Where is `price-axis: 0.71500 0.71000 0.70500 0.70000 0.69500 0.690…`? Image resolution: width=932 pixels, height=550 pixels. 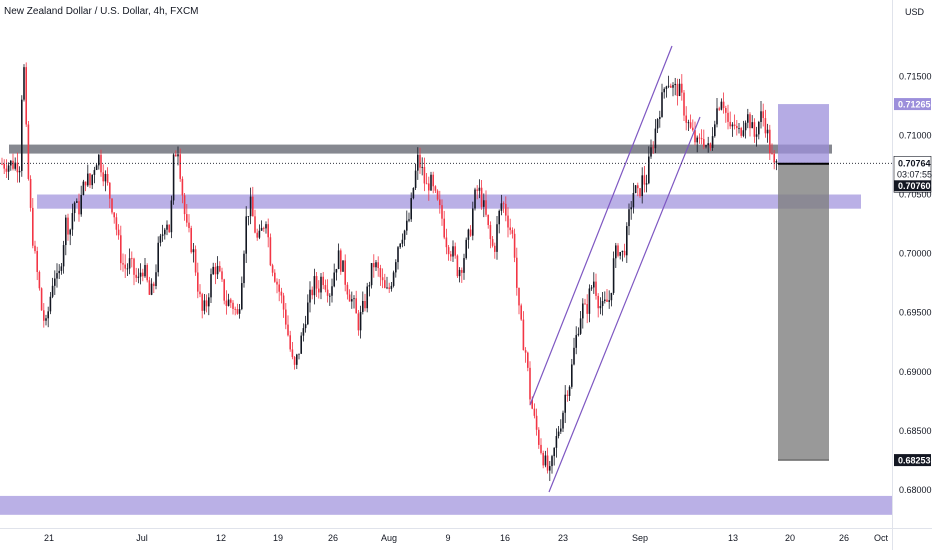 price-axis: 0.71500 0.71000 0.70500 0.70000 0.69500 0.690… is located at coordinates (915, 283).